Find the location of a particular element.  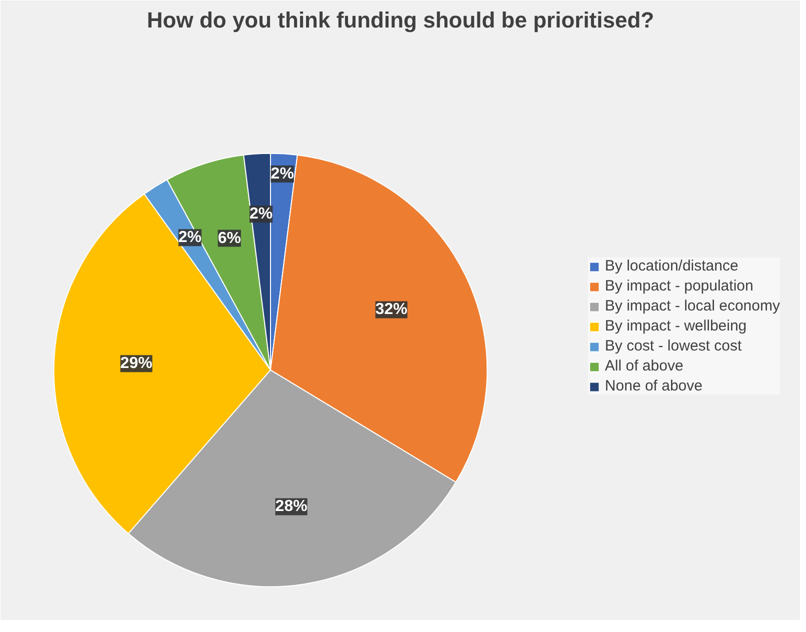

legend-label: By impact - wellbeing is located at coordinates (675, 326).